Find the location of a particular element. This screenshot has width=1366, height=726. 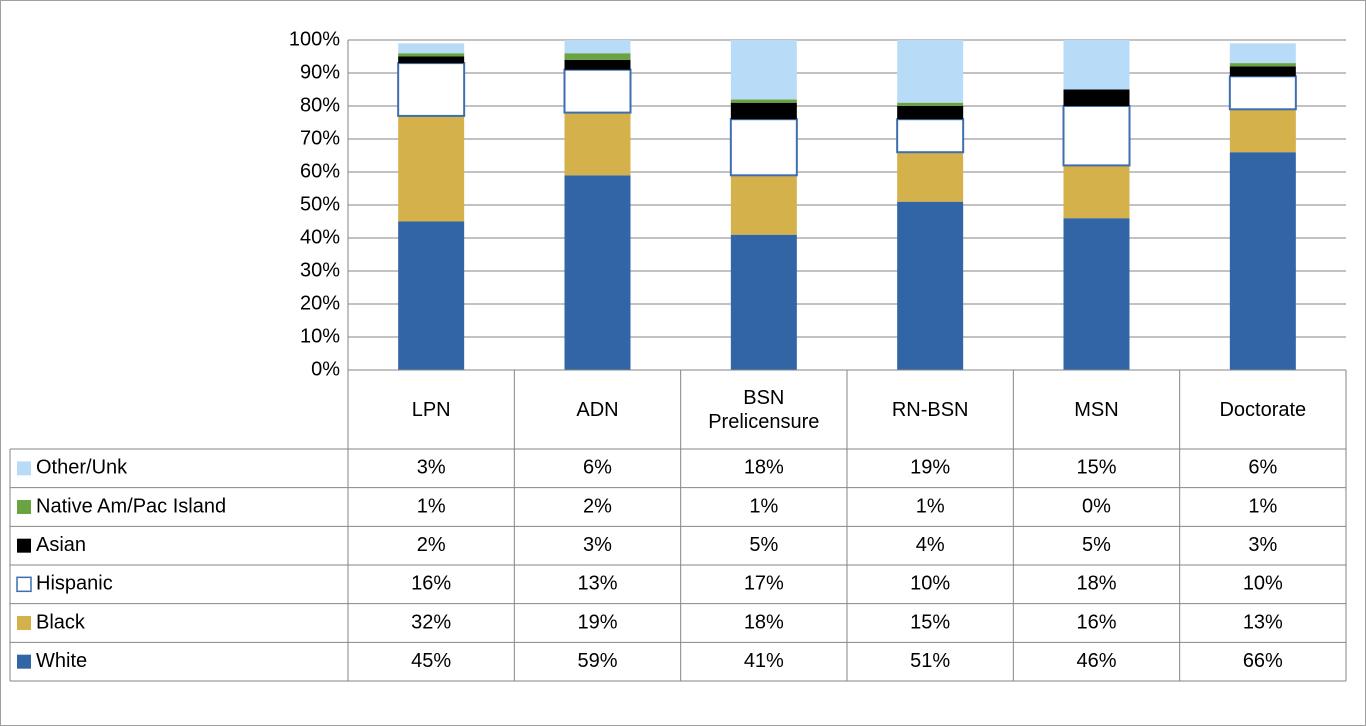

table-value: 16% is located at coordinates (1096, 622).